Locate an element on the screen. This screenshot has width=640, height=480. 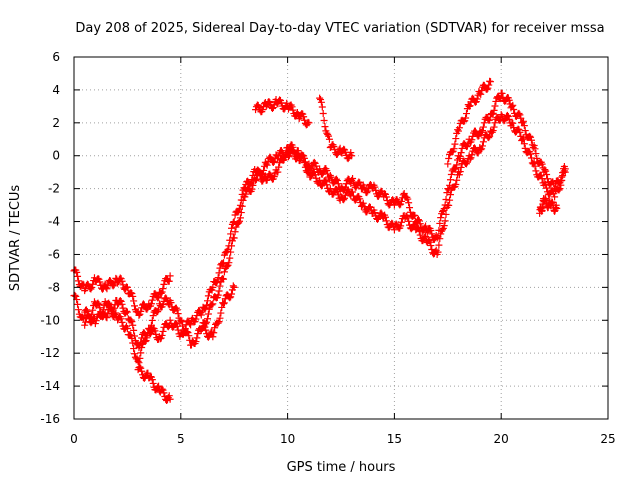
y-axis-label: SDTVAR / TECUs is located at coordinates (15, 238).